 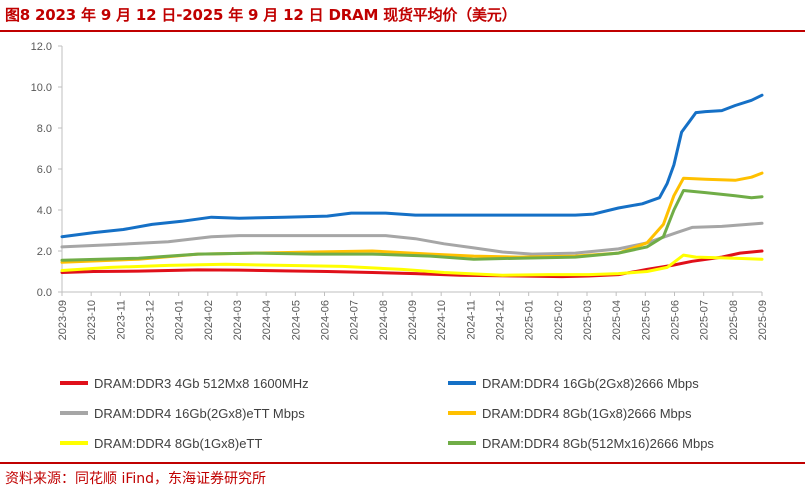 What do you see at coordinates (44, 211) in the screenshot?
I see `y-tick-label: 4.0` at bounding box center [44, 211].